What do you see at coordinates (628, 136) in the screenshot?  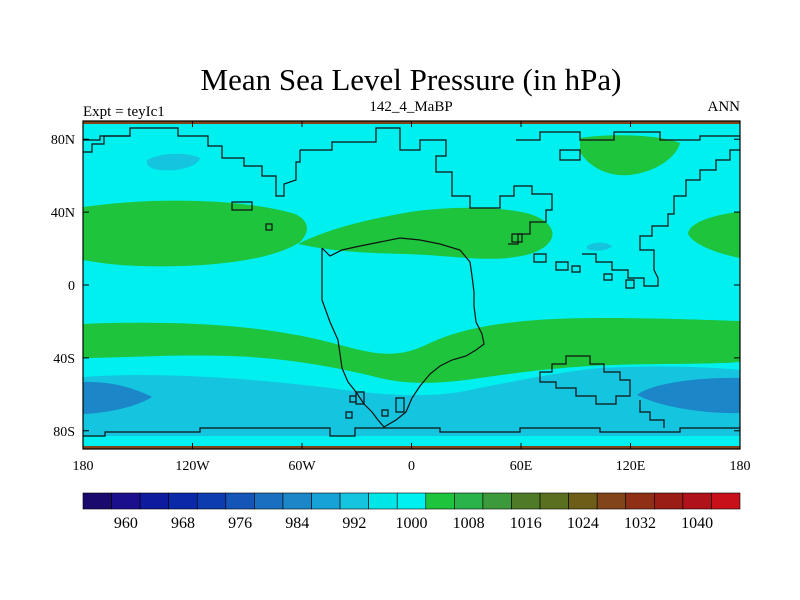 I see `coastline-asia-north` at bounding box center [628, 136].